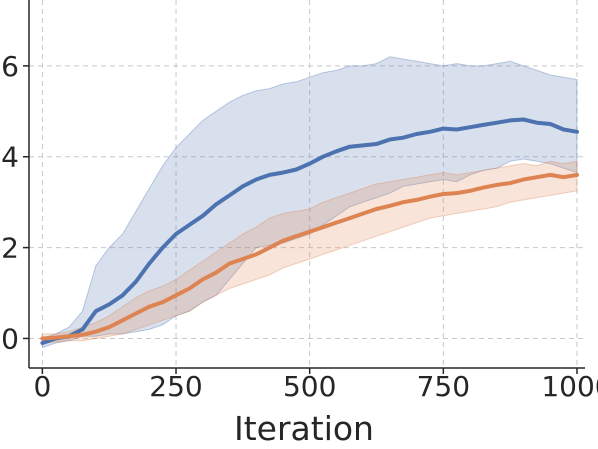 The image size is (598, 449). What do you see at coordinates (443, 386) in the screenshot?
I see `x-tick-label: 750` at bounding box center [443, 386].